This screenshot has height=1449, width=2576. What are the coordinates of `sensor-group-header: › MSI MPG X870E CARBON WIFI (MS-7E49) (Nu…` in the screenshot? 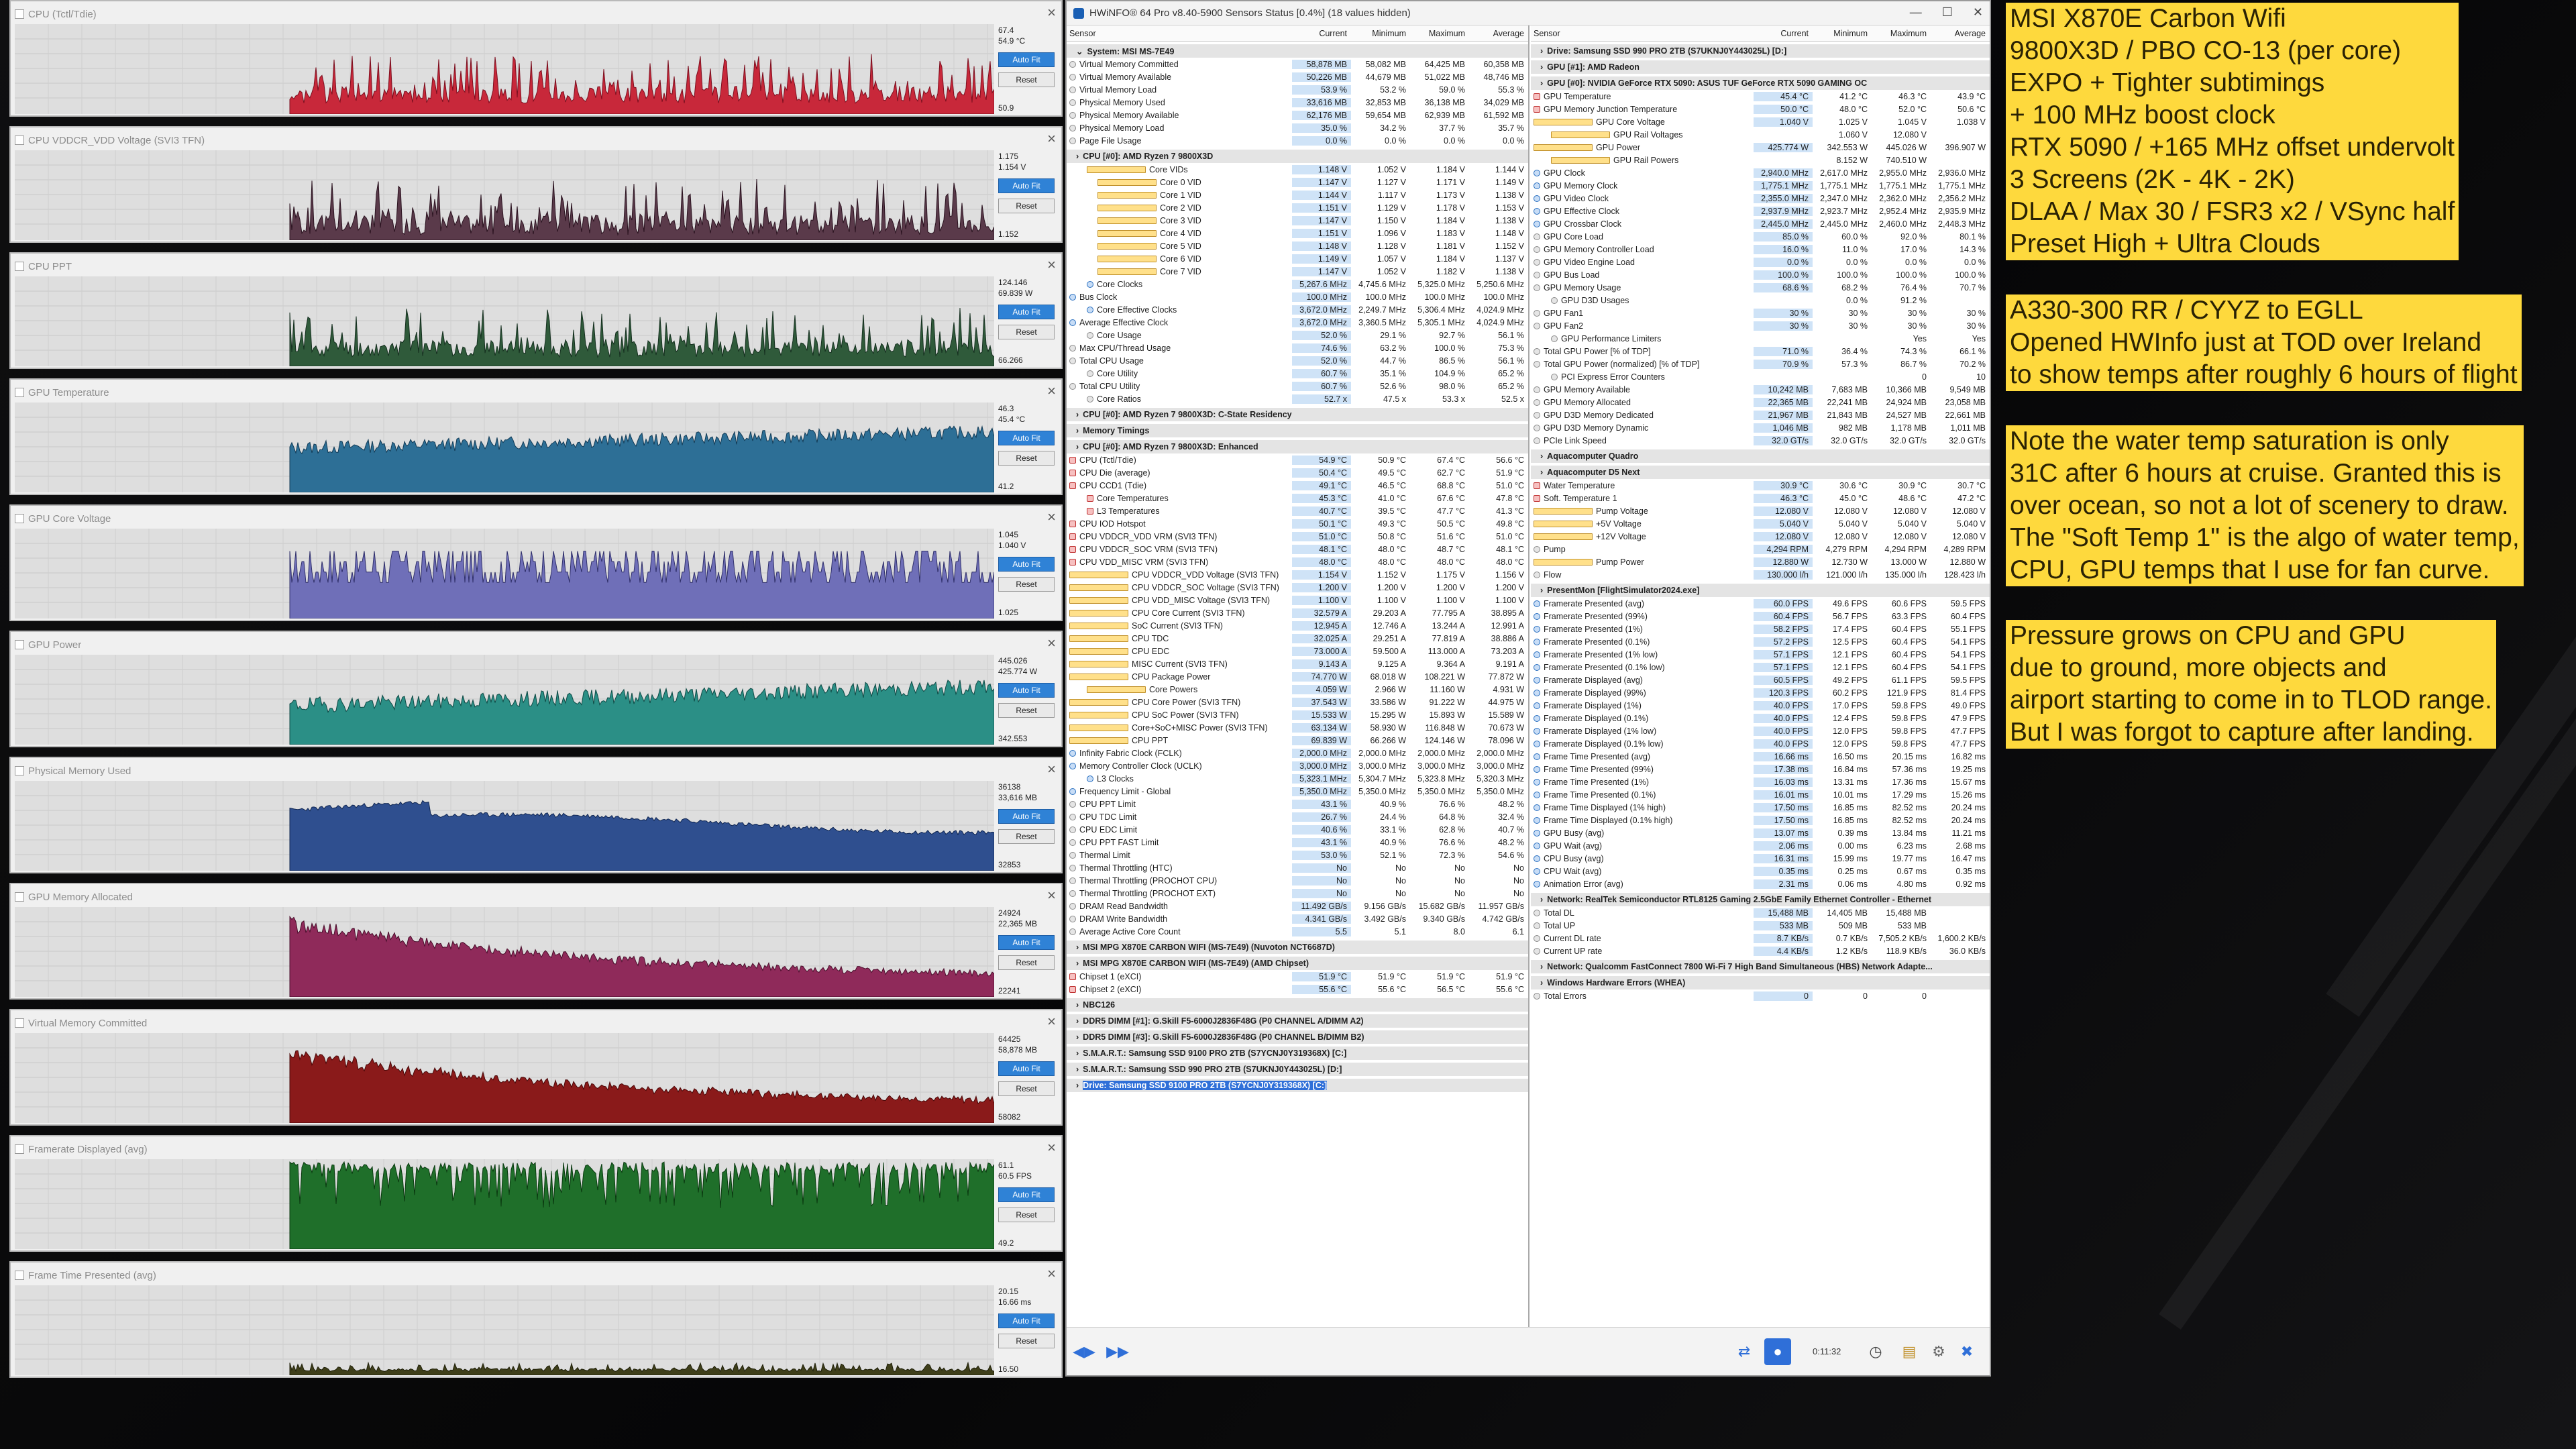 It's located at (1297, 947).